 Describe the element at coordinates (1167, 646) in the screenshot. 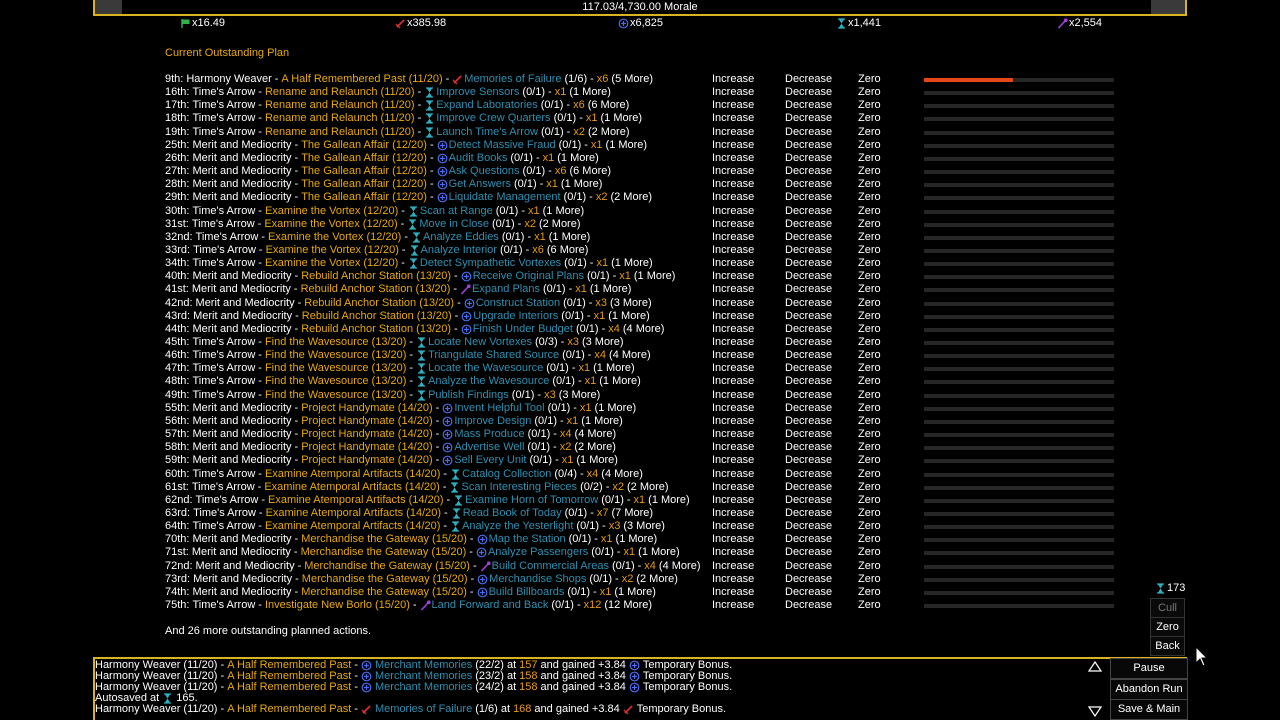

I see `side-button: Back` at that location.